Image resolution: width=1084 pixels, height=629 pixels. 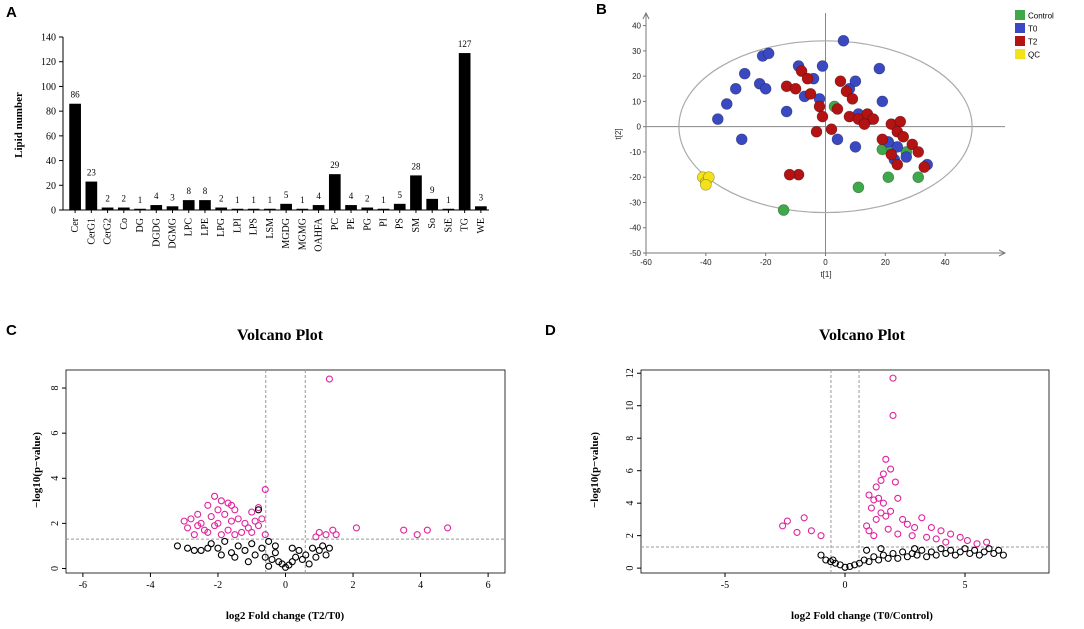 I want to click on bar-data-label: 8, so click(x=205, y=191).